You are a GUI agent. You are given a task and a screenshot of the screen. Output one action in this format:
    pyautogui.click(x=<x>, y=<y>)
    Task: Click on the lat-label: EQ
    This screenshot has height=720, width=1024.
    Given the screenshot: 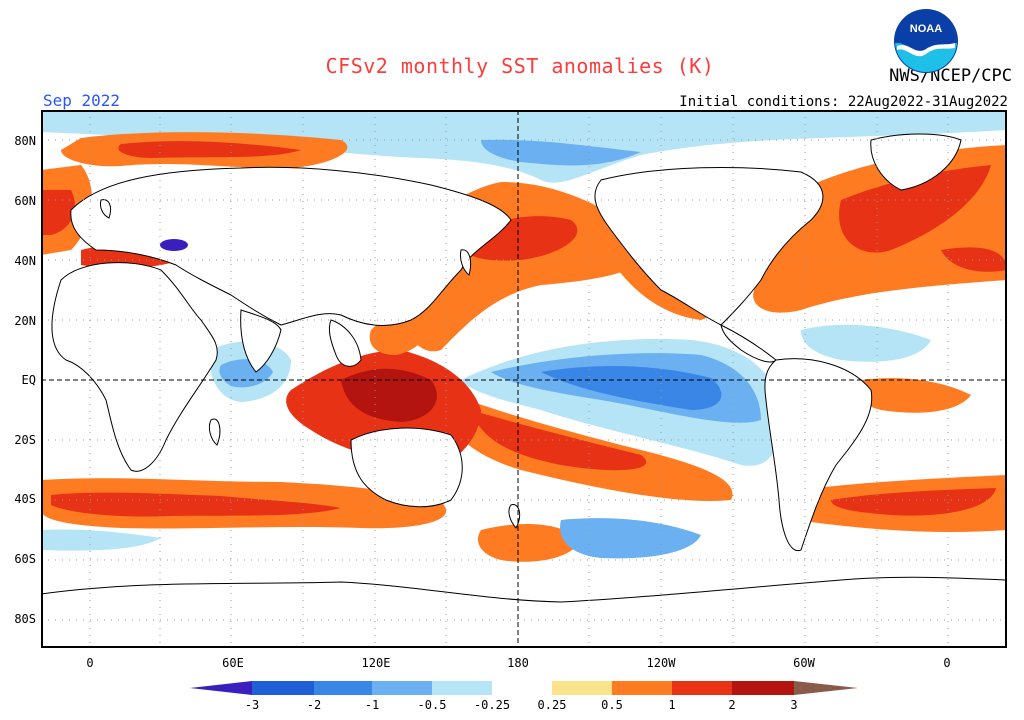 What is the action you would take?
    pyautogui.click(x=28, y=380)
    